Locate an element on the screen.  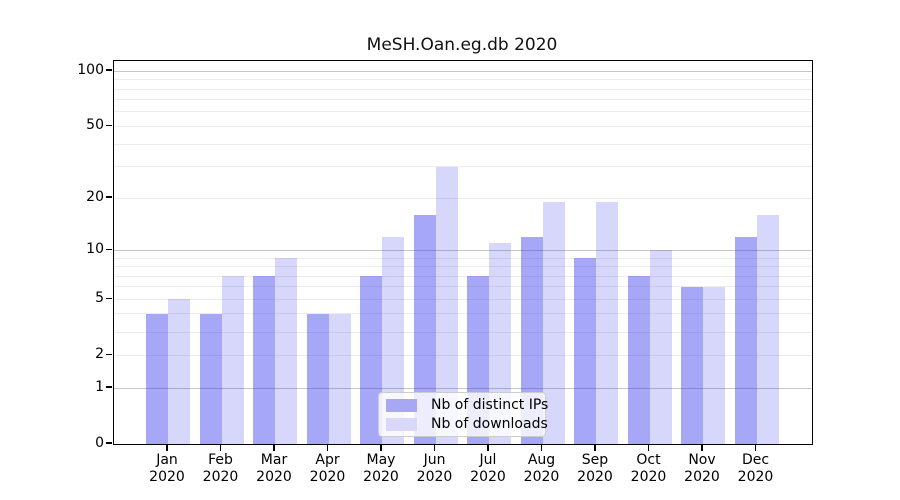
bar-nb-of-downloads-apr is located at coordinates (339, 379).